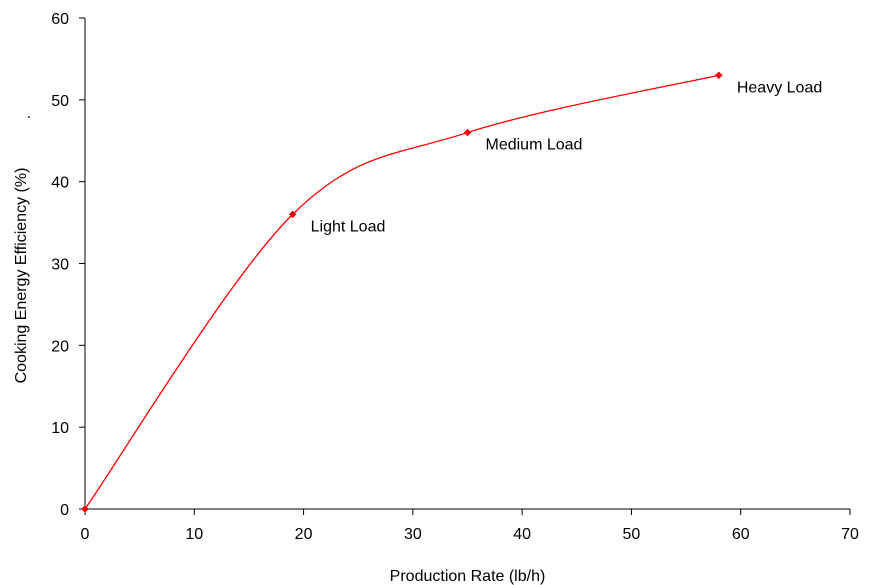 The height and width of the screenshot is (585, 871). Describe the element at coordinates (60, 101) in the screenshot. I see `y-tick-label: 50` at that location.